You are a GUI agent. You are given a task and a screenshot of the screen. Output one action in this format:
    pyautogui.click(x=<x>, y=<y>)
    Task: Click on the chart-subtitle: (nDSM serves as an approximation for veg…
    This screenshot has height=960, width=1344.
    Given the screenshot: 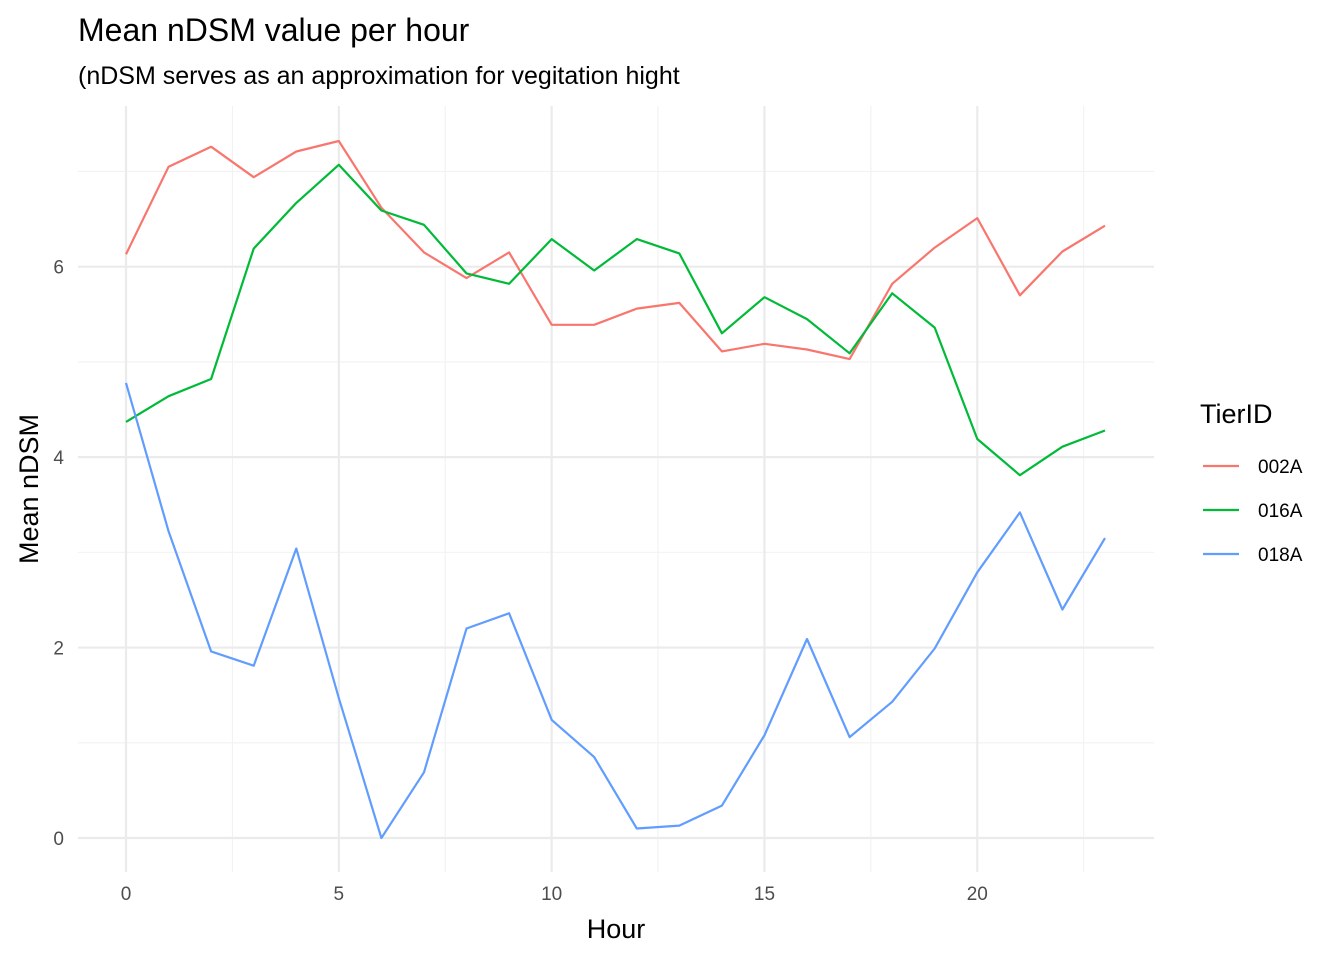 What is the action you would take?
    pyautogui.click(x=379, y=76)
    